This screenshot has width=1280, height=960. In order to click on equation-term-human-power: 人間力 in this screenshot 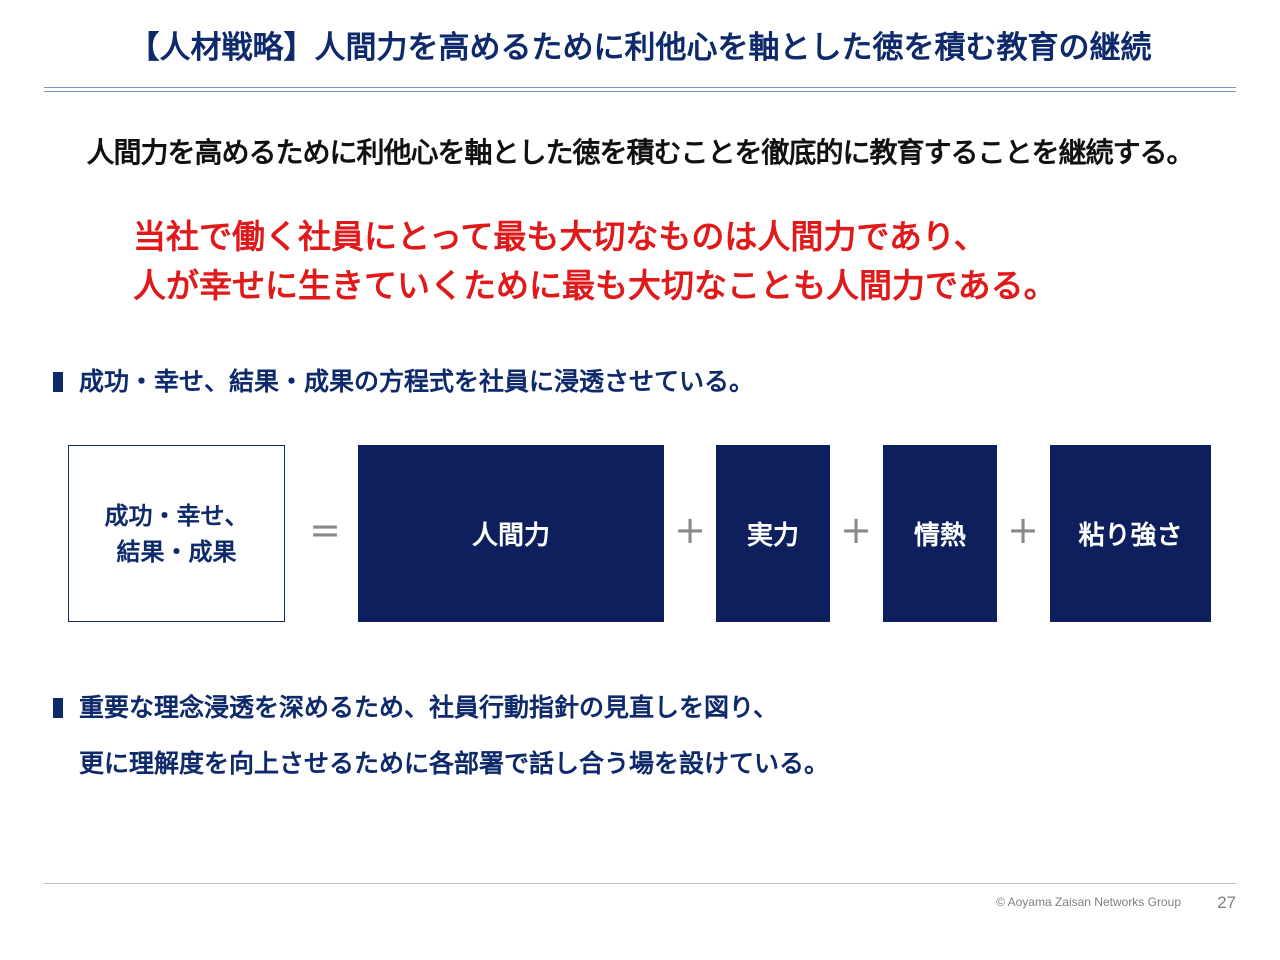, I will do `click(511, 533)`.